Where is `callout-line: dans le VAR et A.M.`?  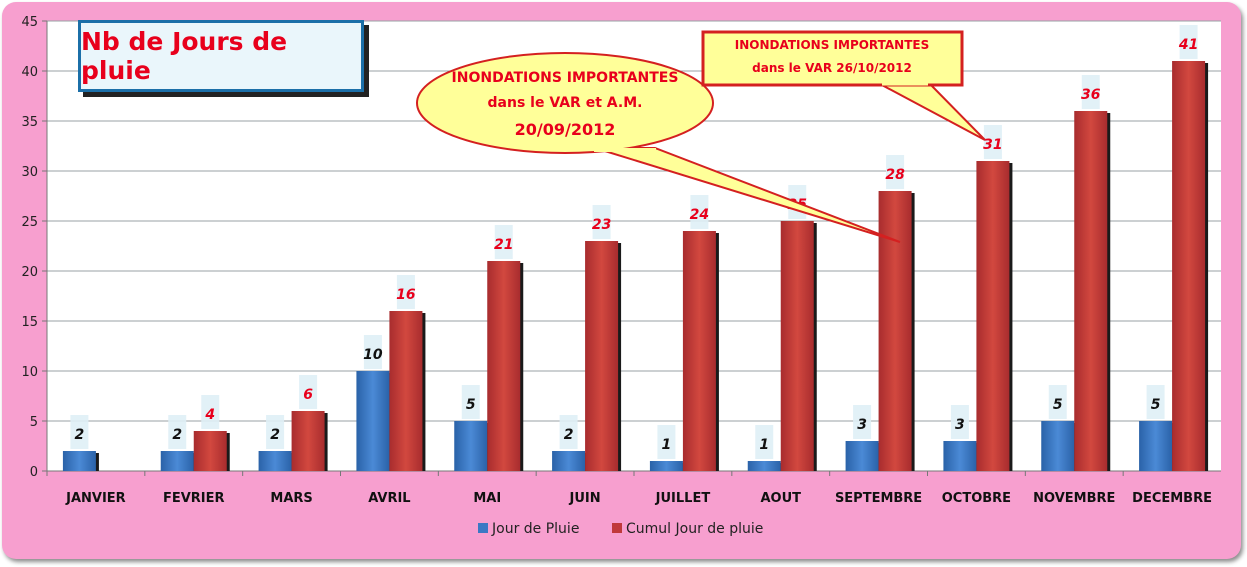
callout-line: dans le VAR et A.M. is located at coordinates (565, 103).